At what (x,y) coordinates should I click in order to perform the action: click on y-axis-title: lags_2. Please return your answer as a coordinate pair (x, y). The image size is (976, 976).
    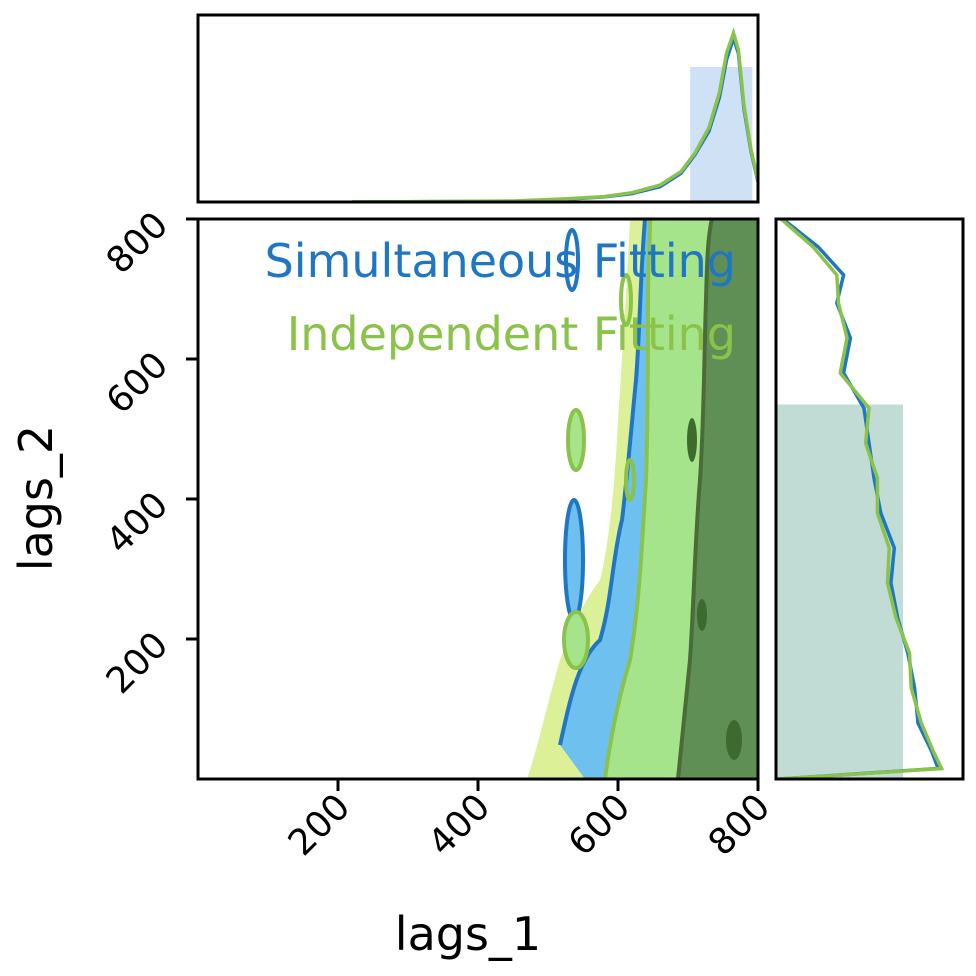
    Looking at the image, I should click on (36, 498).